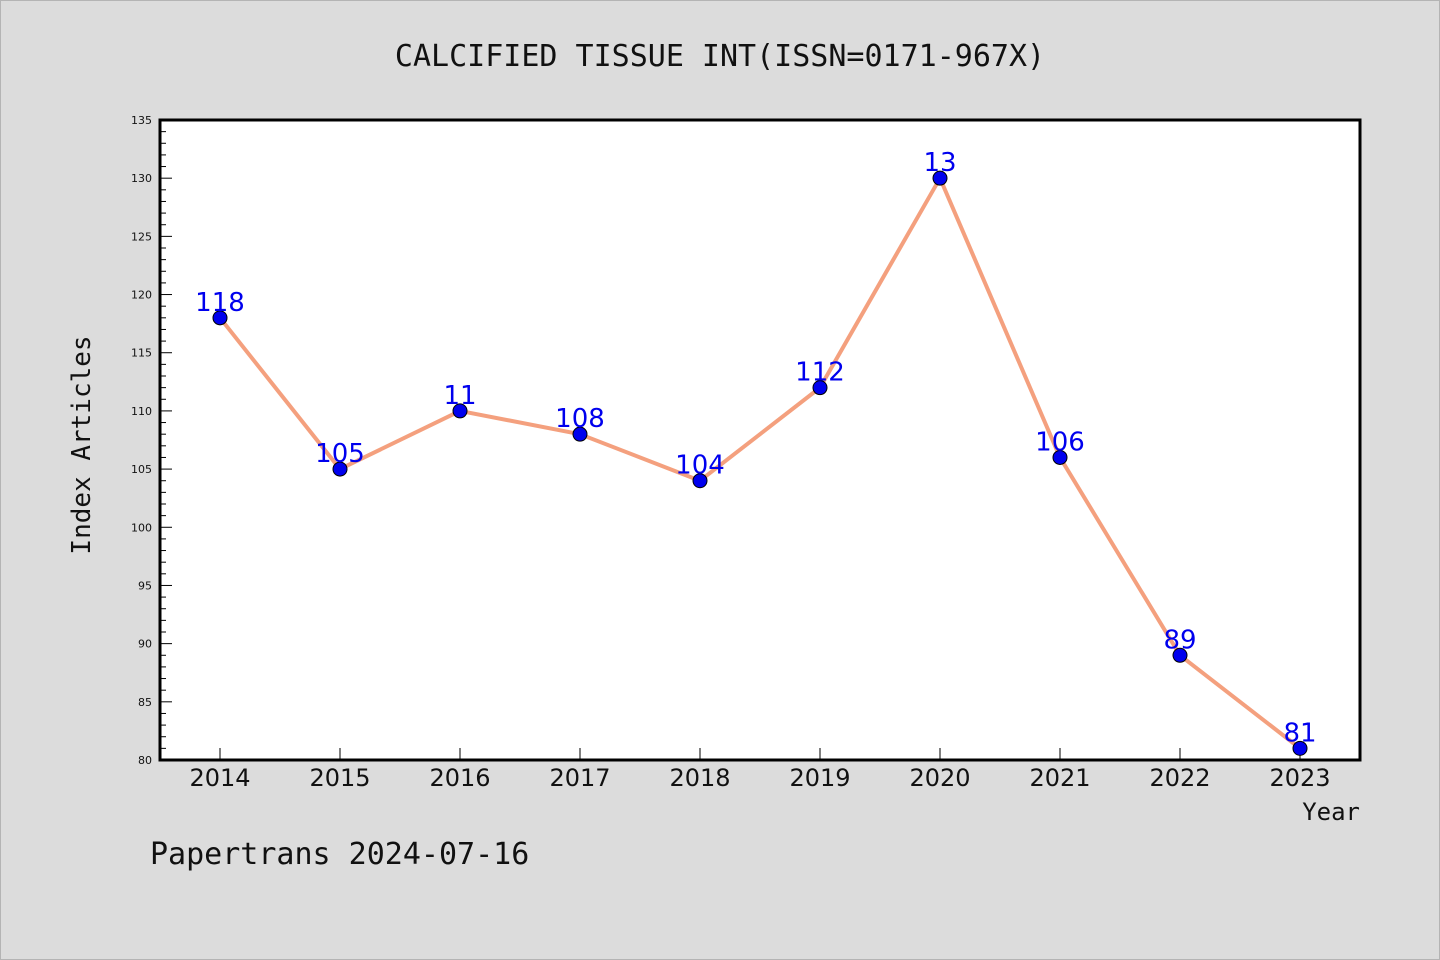 The height and width of the screenshot is (960, 1440). What do you see at coordinates (339, 778) in the screenshot?
I see `x-tick-label: 2015` at bounding box center [339, 778].